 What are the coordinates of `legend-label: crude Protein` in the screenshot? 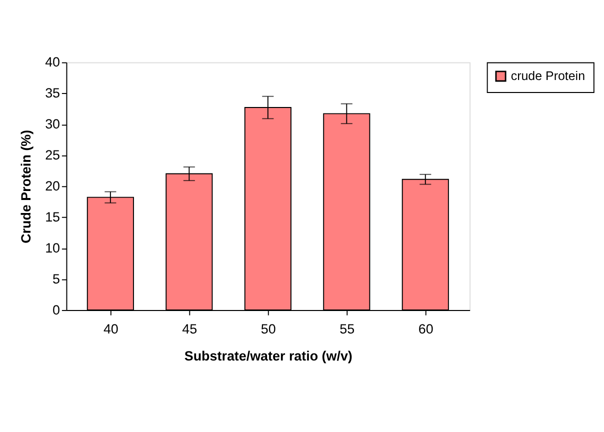 It's located at (548, 76).